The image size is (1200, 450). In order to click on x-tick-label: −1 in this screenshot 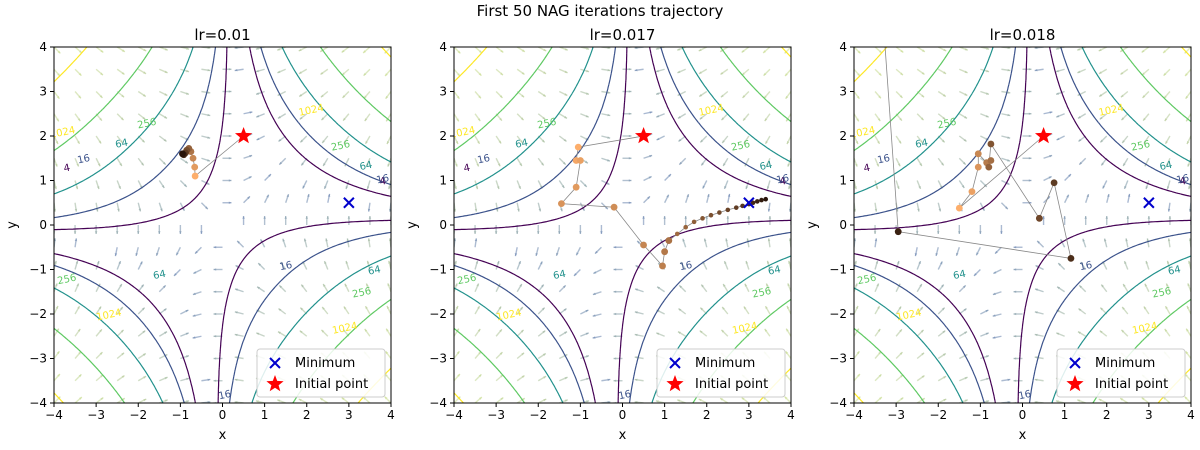, I will do `click(581, 415)`.